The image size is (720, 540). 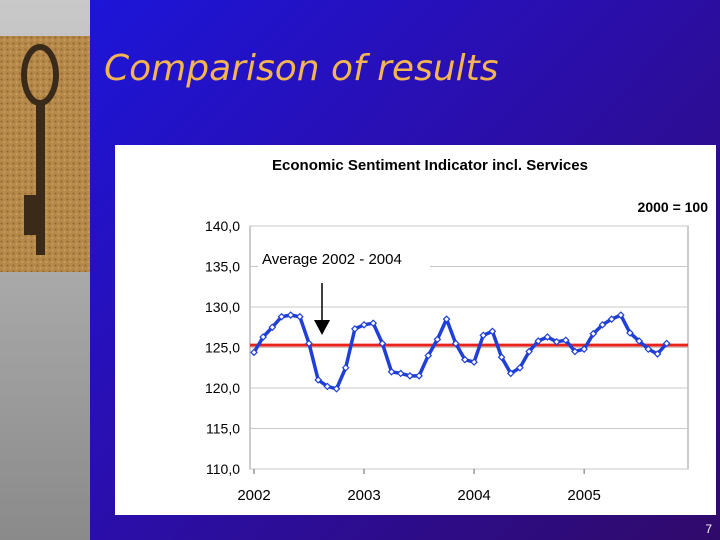 What do you see at coordinates (222, 226) in the screenshot?
I see `y-tick-label: 140,0` at bounding box center [222, 226].